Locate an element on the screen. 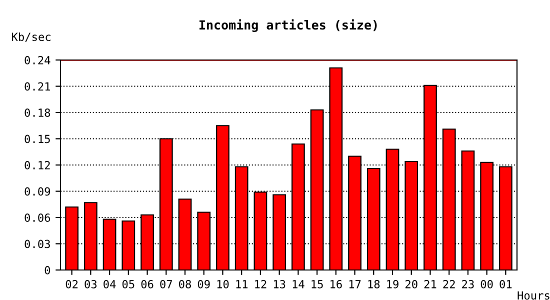 This screenshot has height=300, width=550. y-tick-label: 0.09 is located at coordinates (37, 191).